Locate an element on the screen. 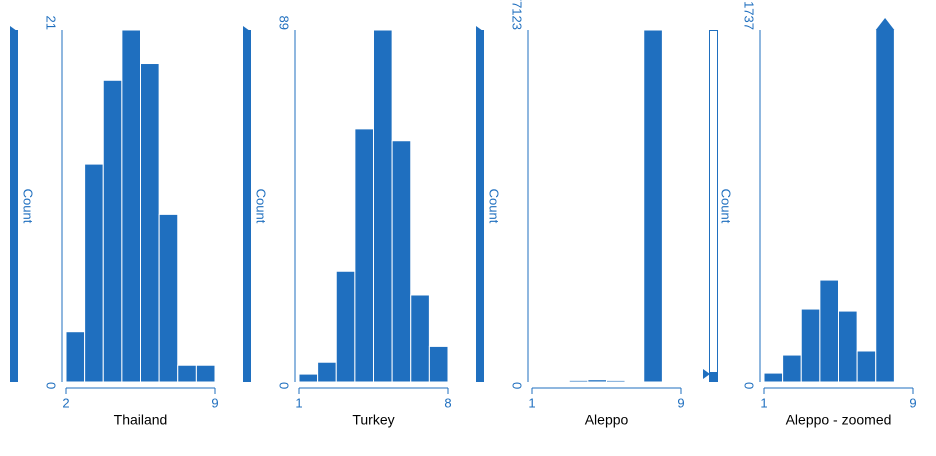 The width and height of the screenshot is (936, 456). x-tick-label: 2 is located at coordinates (65, 402).